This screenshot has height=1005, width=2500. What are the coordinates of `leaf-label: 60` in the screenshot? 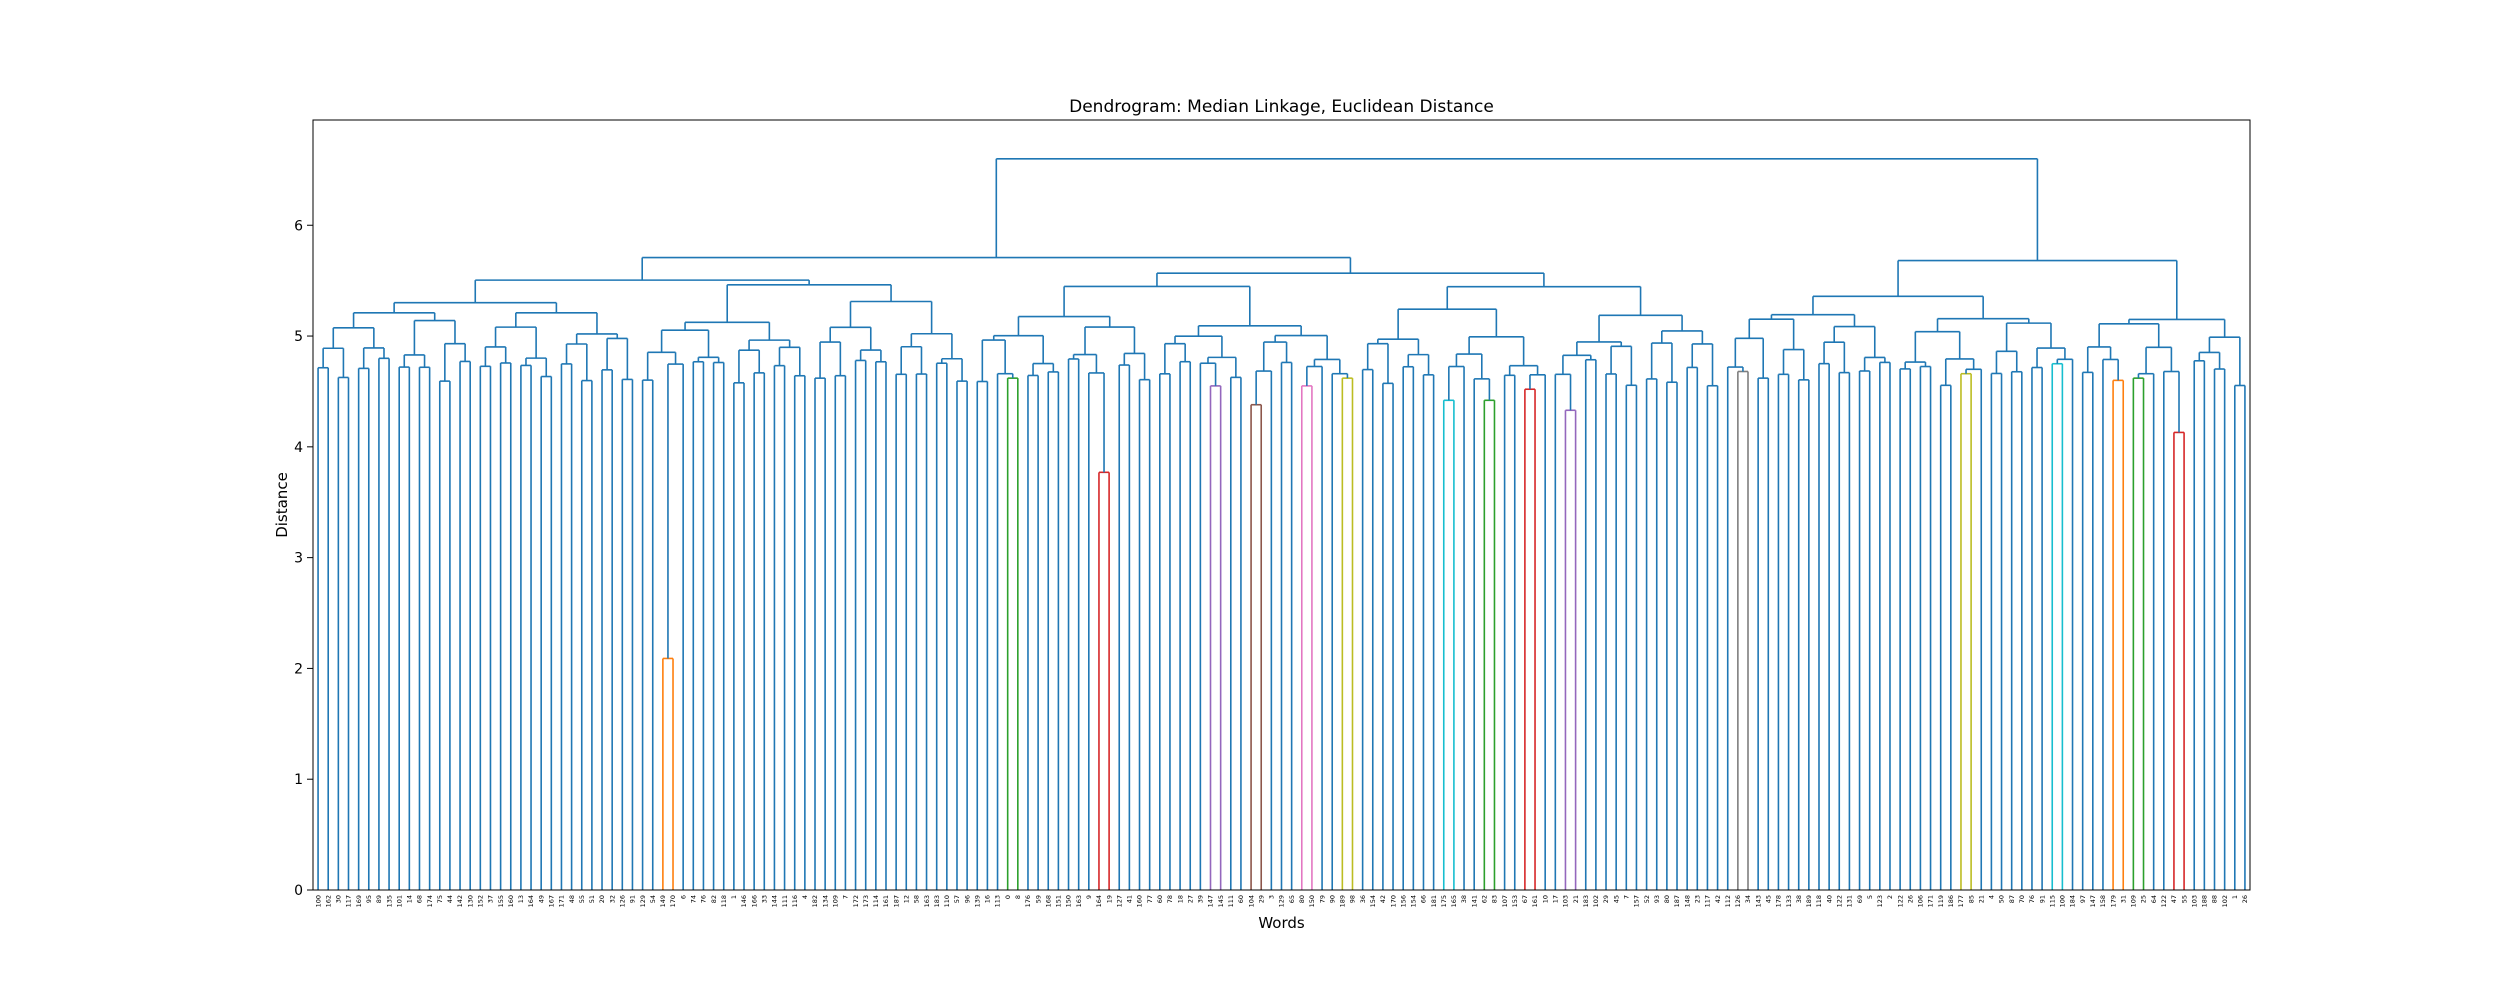 It's located at (1241, 899).